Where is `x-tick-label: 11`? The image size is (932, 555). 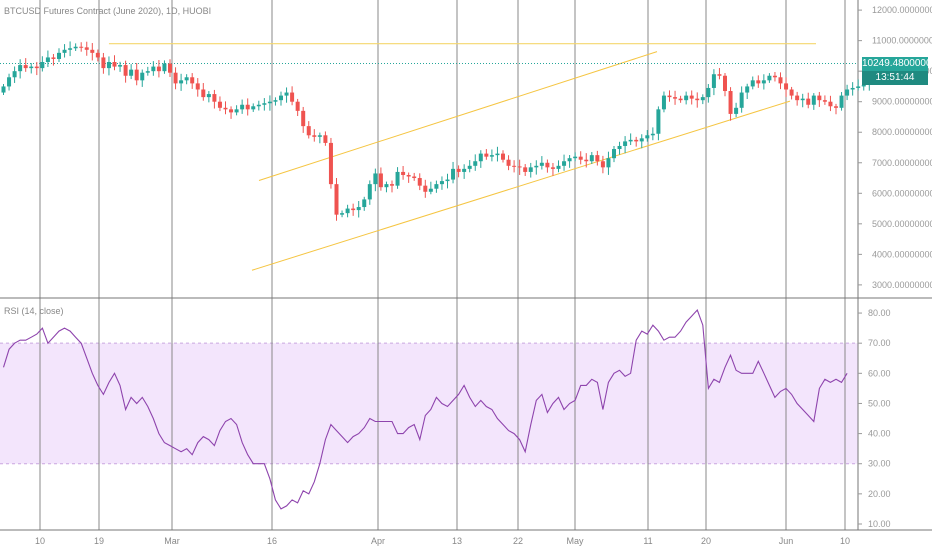
x-tick-label: 11 is located at coordinates (647, 541).